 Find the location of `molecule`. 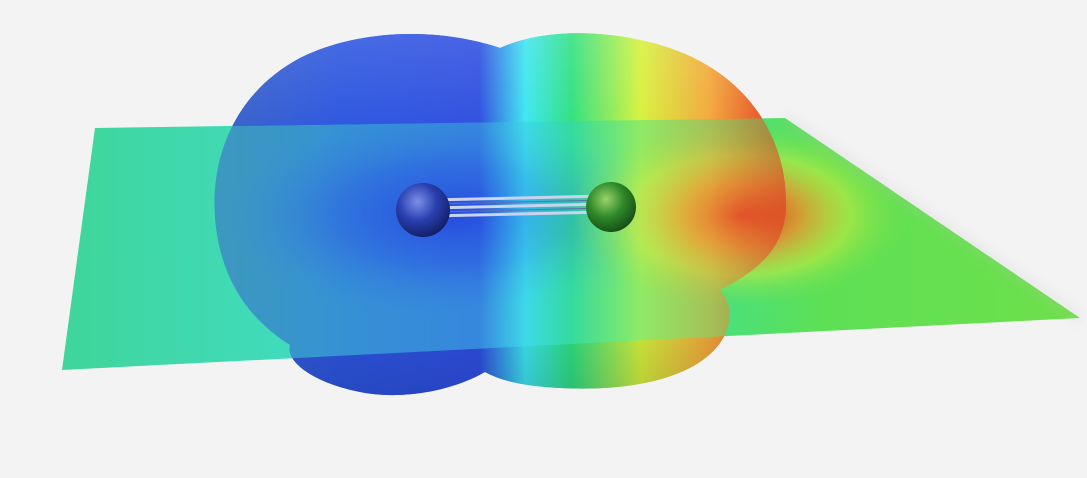

molecule is located at coordinates (516, 209).